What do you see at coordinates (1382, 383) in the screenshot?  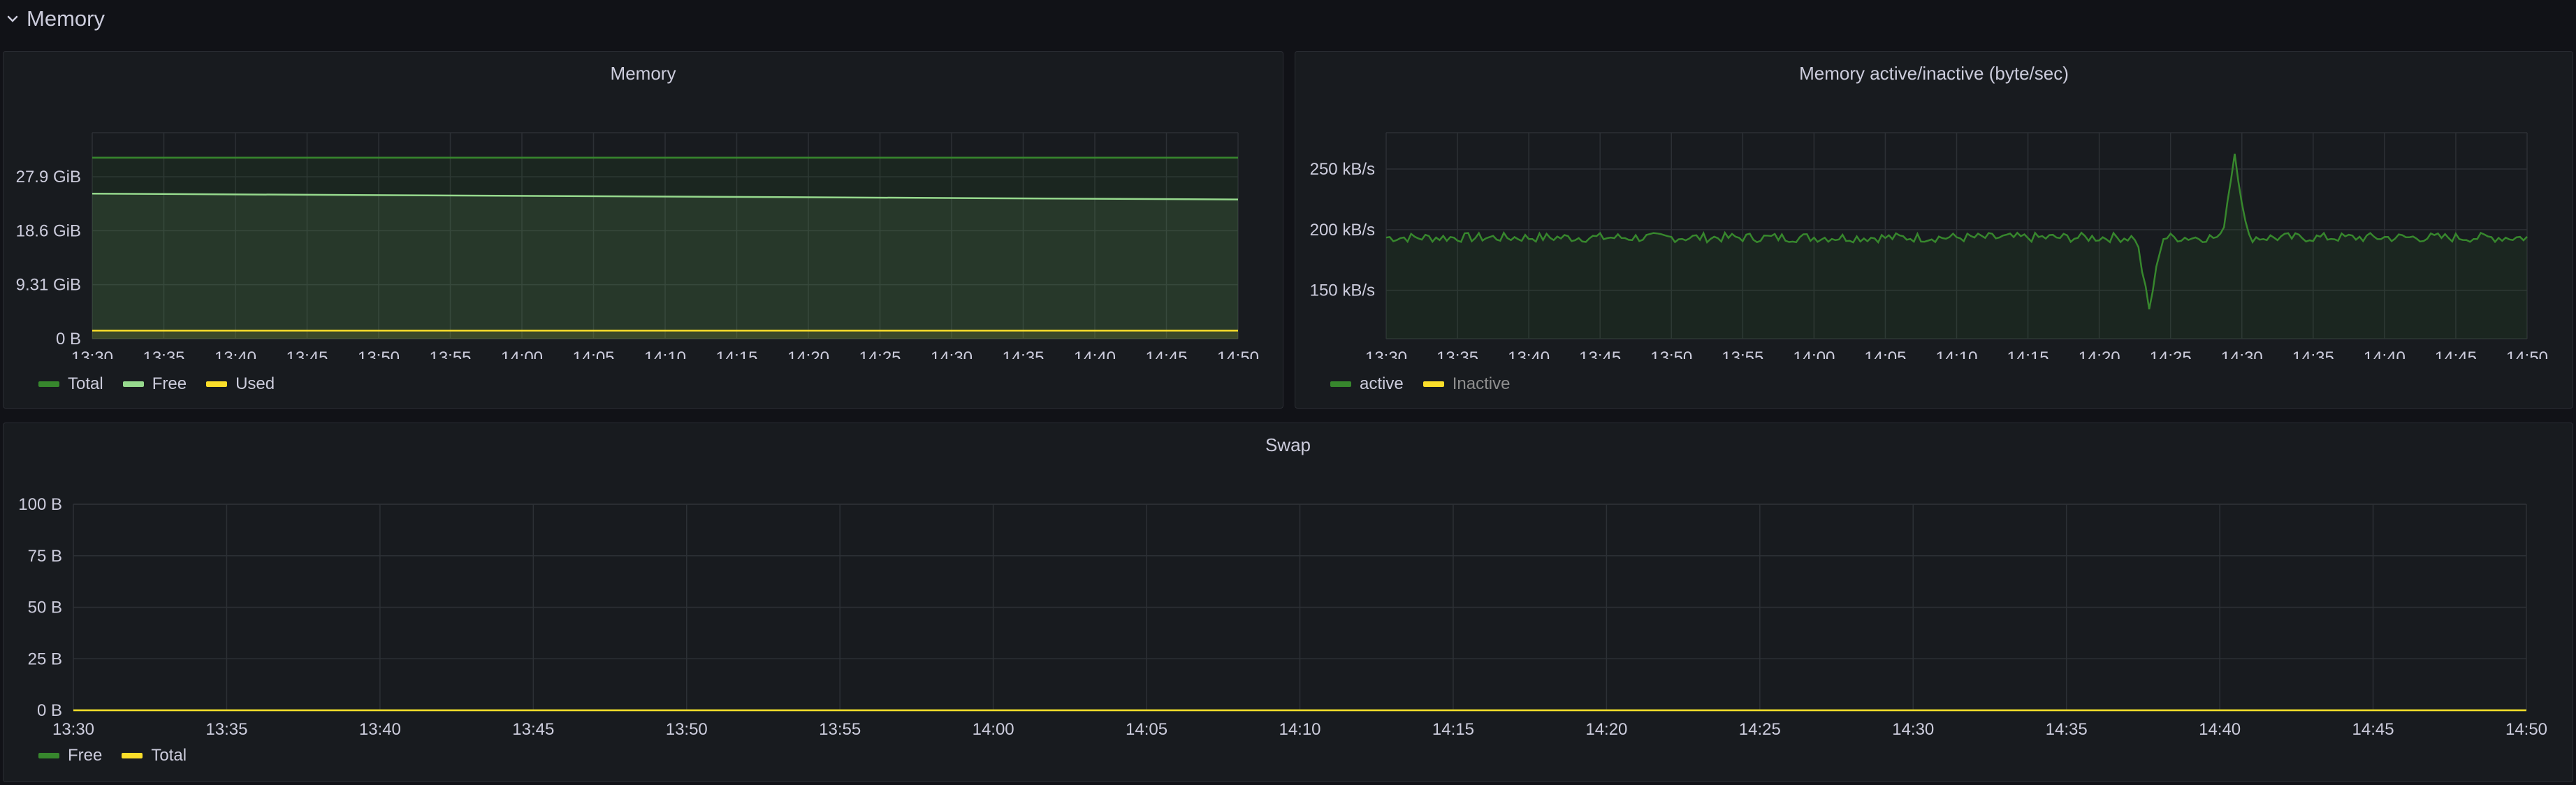 I see `legend-label: active` at bounding box center [1382, 383].